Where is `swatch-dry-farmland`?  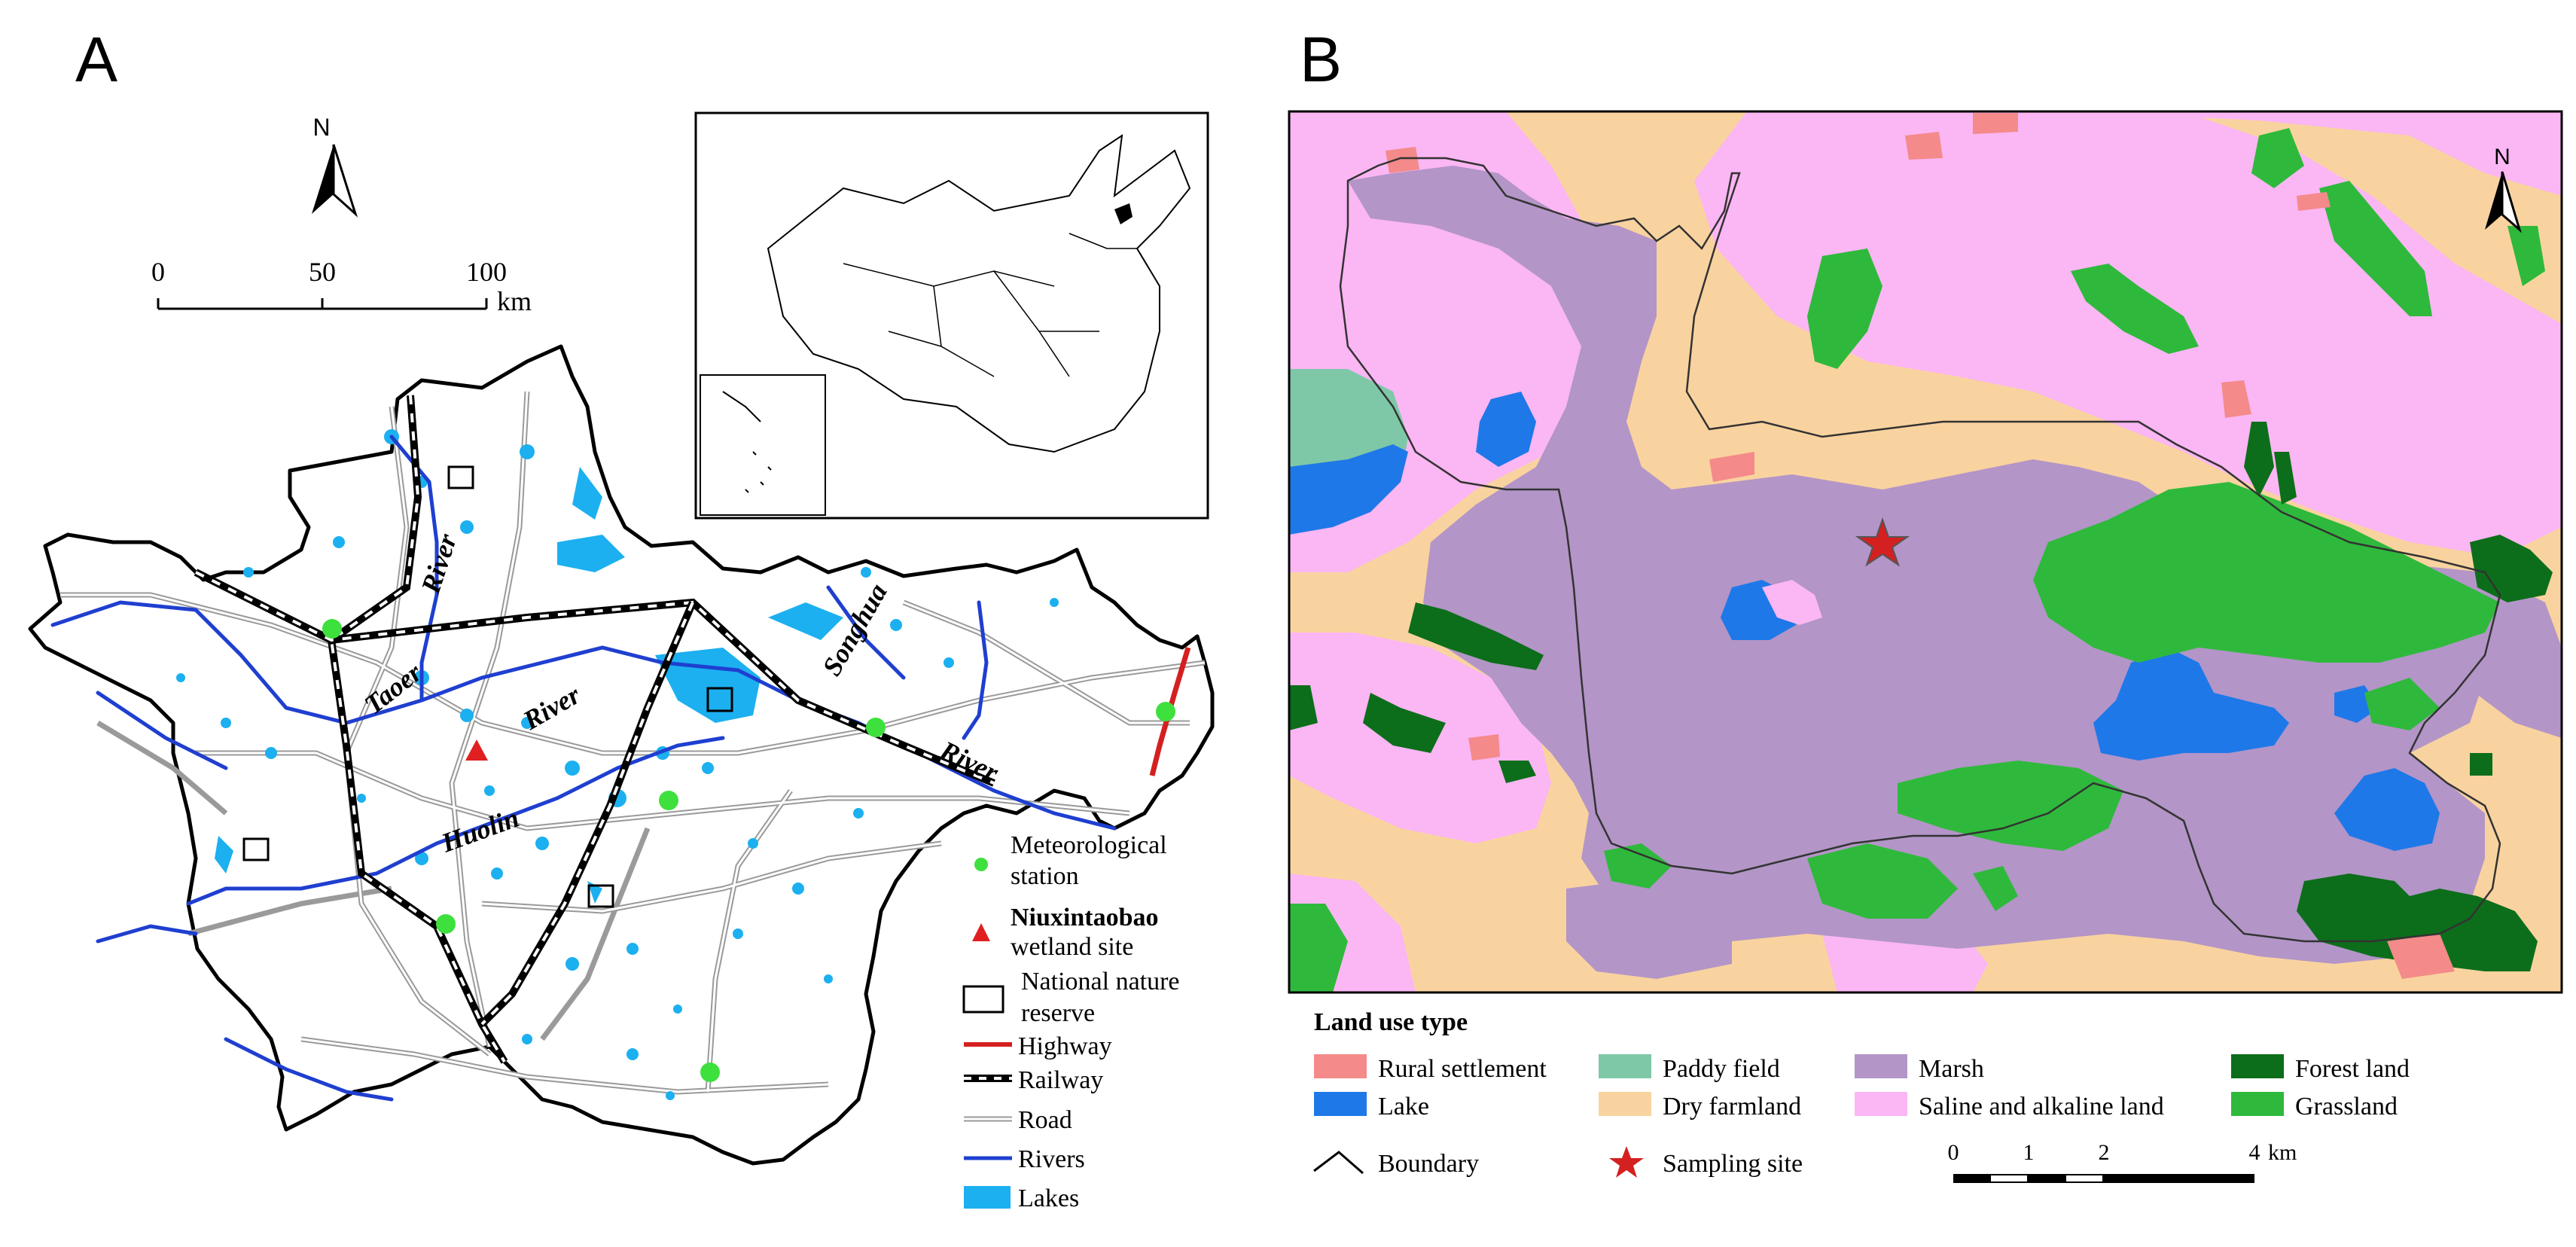 swatch-dry-farmland is located at coordinates (1625, 1104).